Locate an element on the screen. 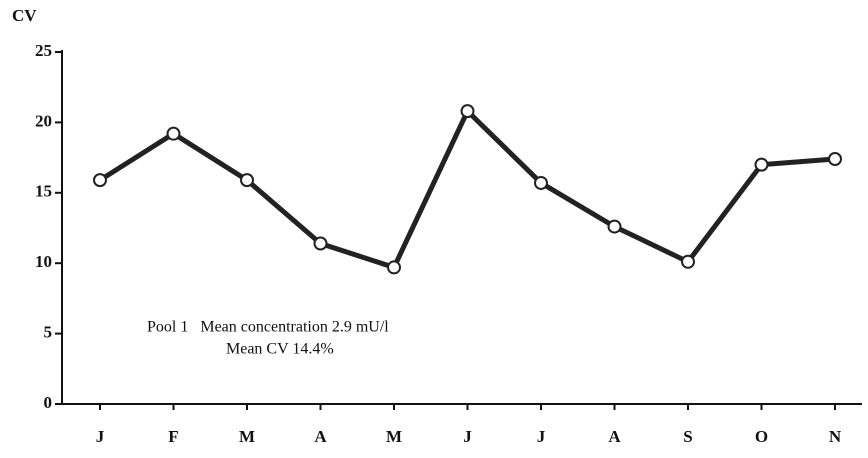 Image resolution: width=868 pixels, height=458 pixels. x-tick-label: F is located at coordinates (173, 436).